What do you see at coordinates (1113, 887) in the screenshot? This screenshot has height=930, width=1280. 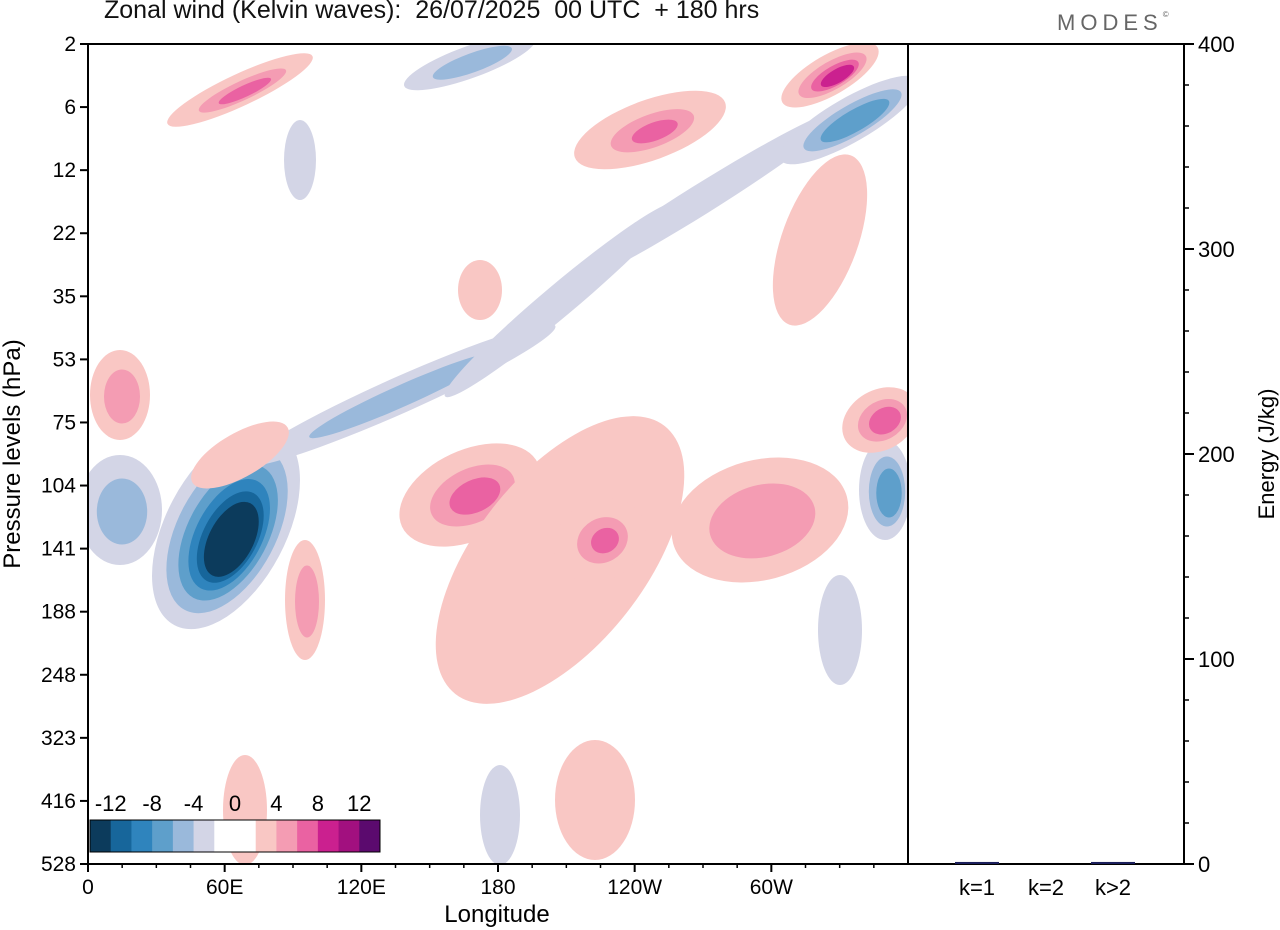 I see `energy-category-label: k>2` at bounding box center [1113, 887].